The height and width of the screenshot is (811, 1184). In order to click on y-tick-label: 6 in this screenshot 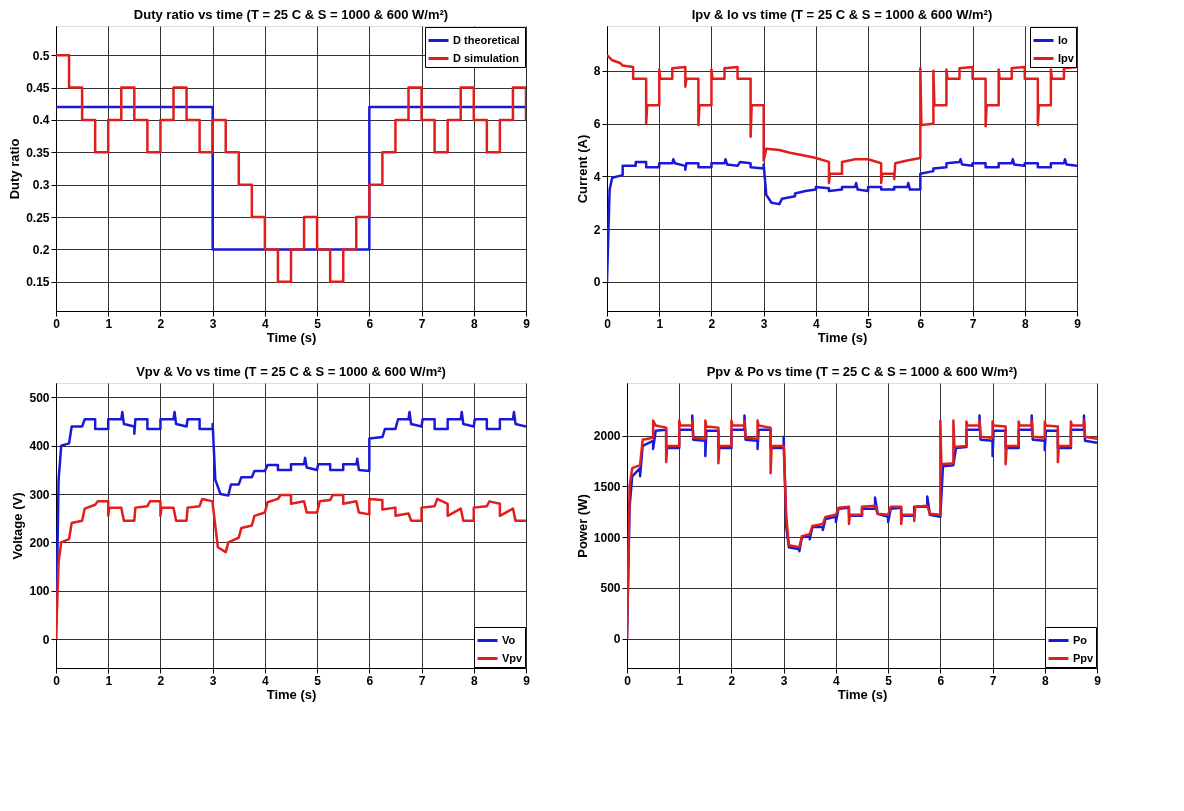, I will do `click(597, 124)`.